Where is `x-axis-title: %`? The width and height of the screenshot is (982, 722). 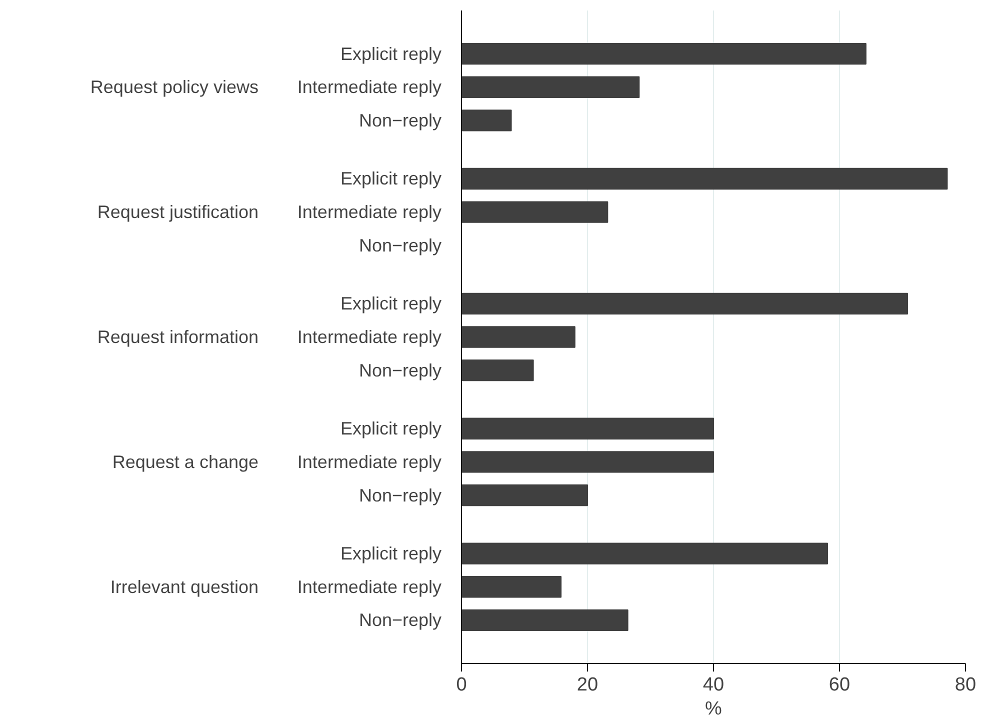 x-axis-title: % is located at coordinates (713, 709).